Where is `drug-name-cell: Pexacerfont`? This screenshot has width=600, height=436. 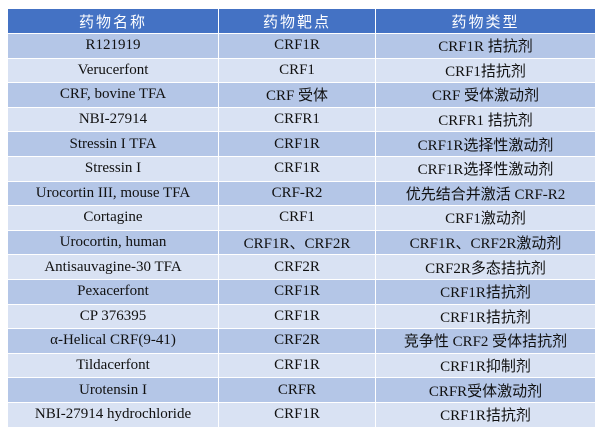 drug-name-cell: Pexacerfont is located at coordinates (113, 291).